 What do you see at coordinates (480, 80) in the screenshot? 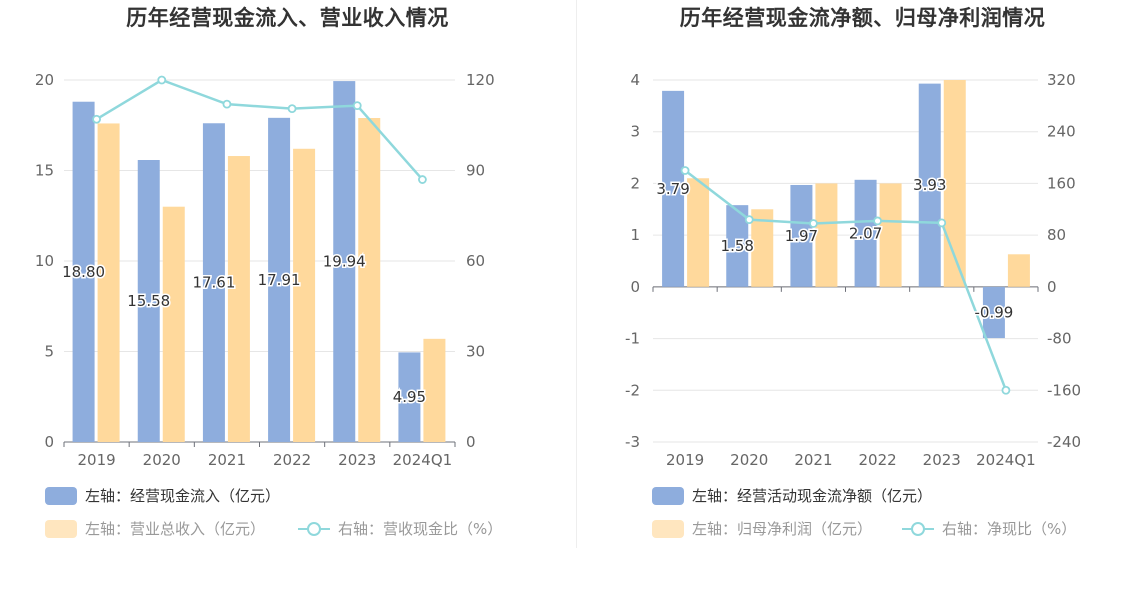
I see `right-axis-tick-label: 120` at bounding box center [480, 80].